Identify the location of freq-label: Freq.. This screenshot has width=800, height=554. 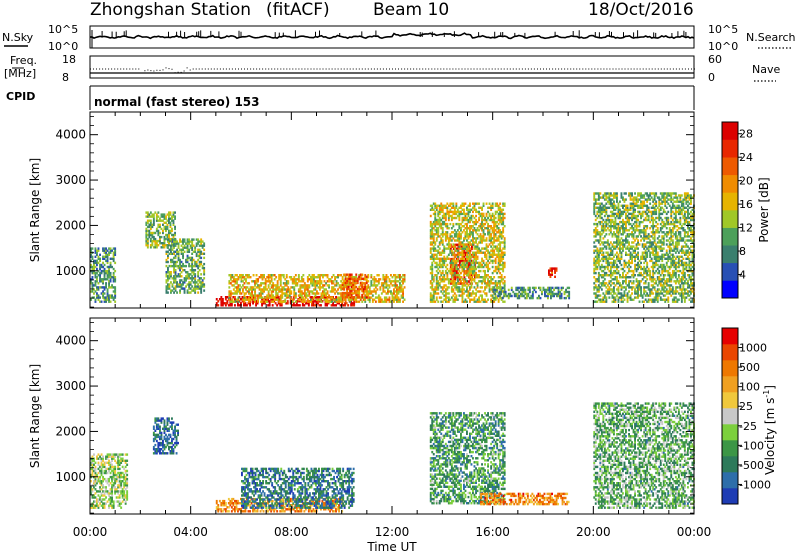
(23, 60).